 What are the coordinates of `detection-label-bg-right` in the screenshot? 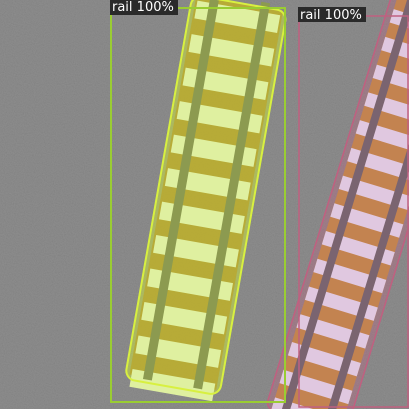 It's located at (332, 14).